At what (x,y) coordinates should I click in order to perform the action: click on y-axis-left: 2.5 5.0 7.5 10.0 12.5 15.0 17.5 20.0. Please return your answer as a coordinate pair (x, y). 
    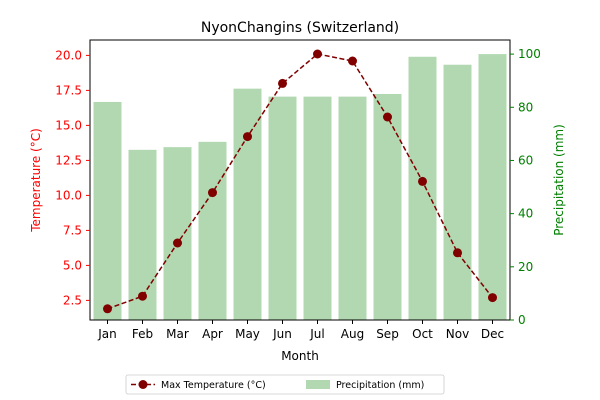
    Looking at the image, I should click on (72, 177).